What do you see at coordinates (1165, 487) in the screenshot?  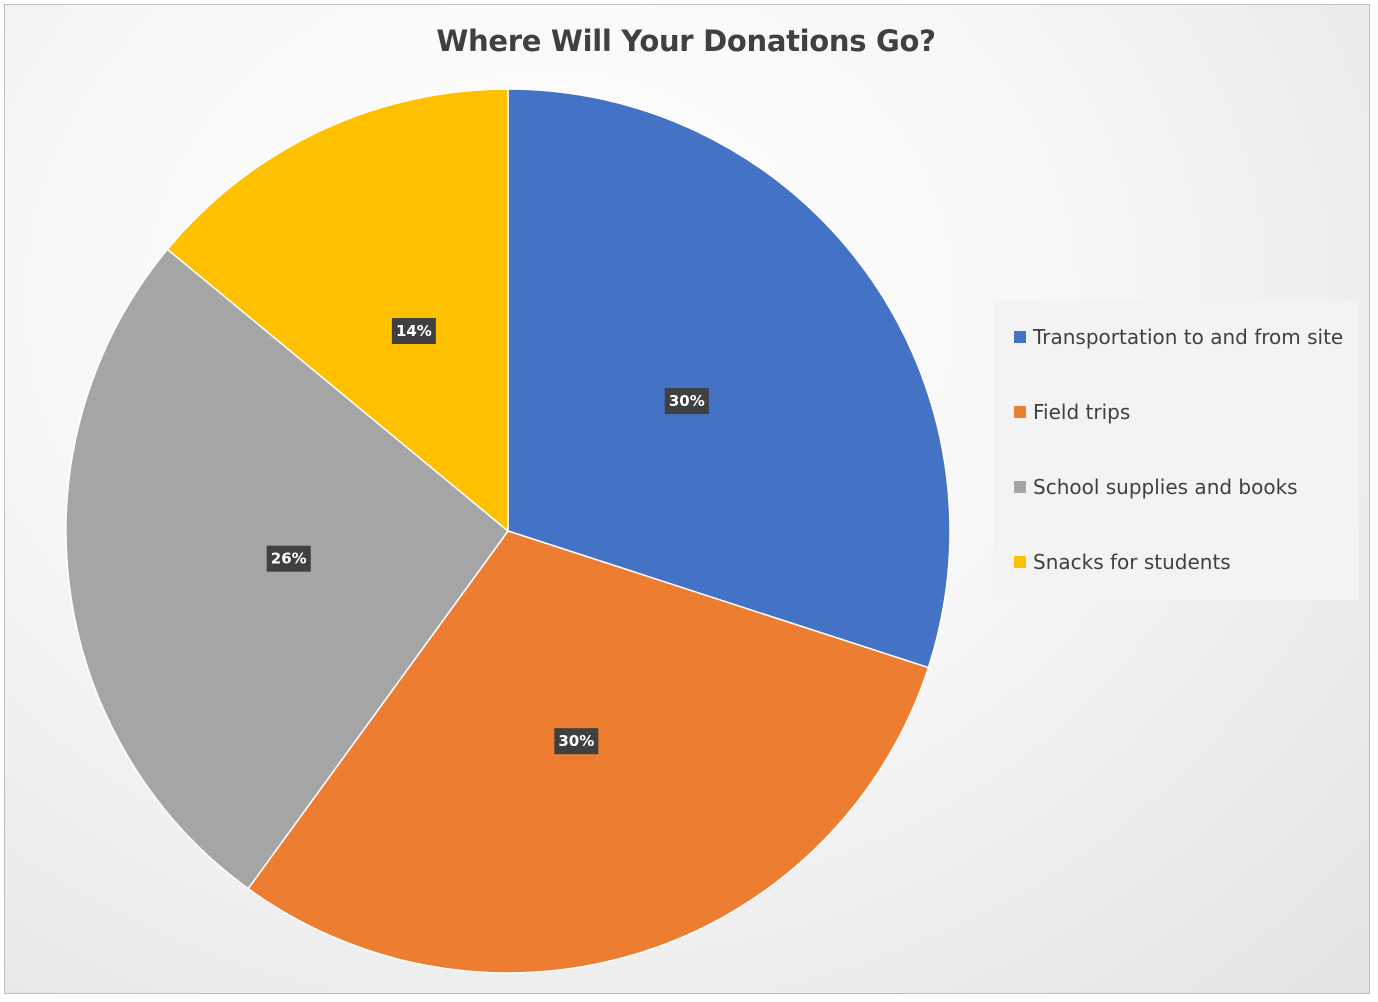 I see `legend-label: School supplies and books` at bounding box center [1165, 487].